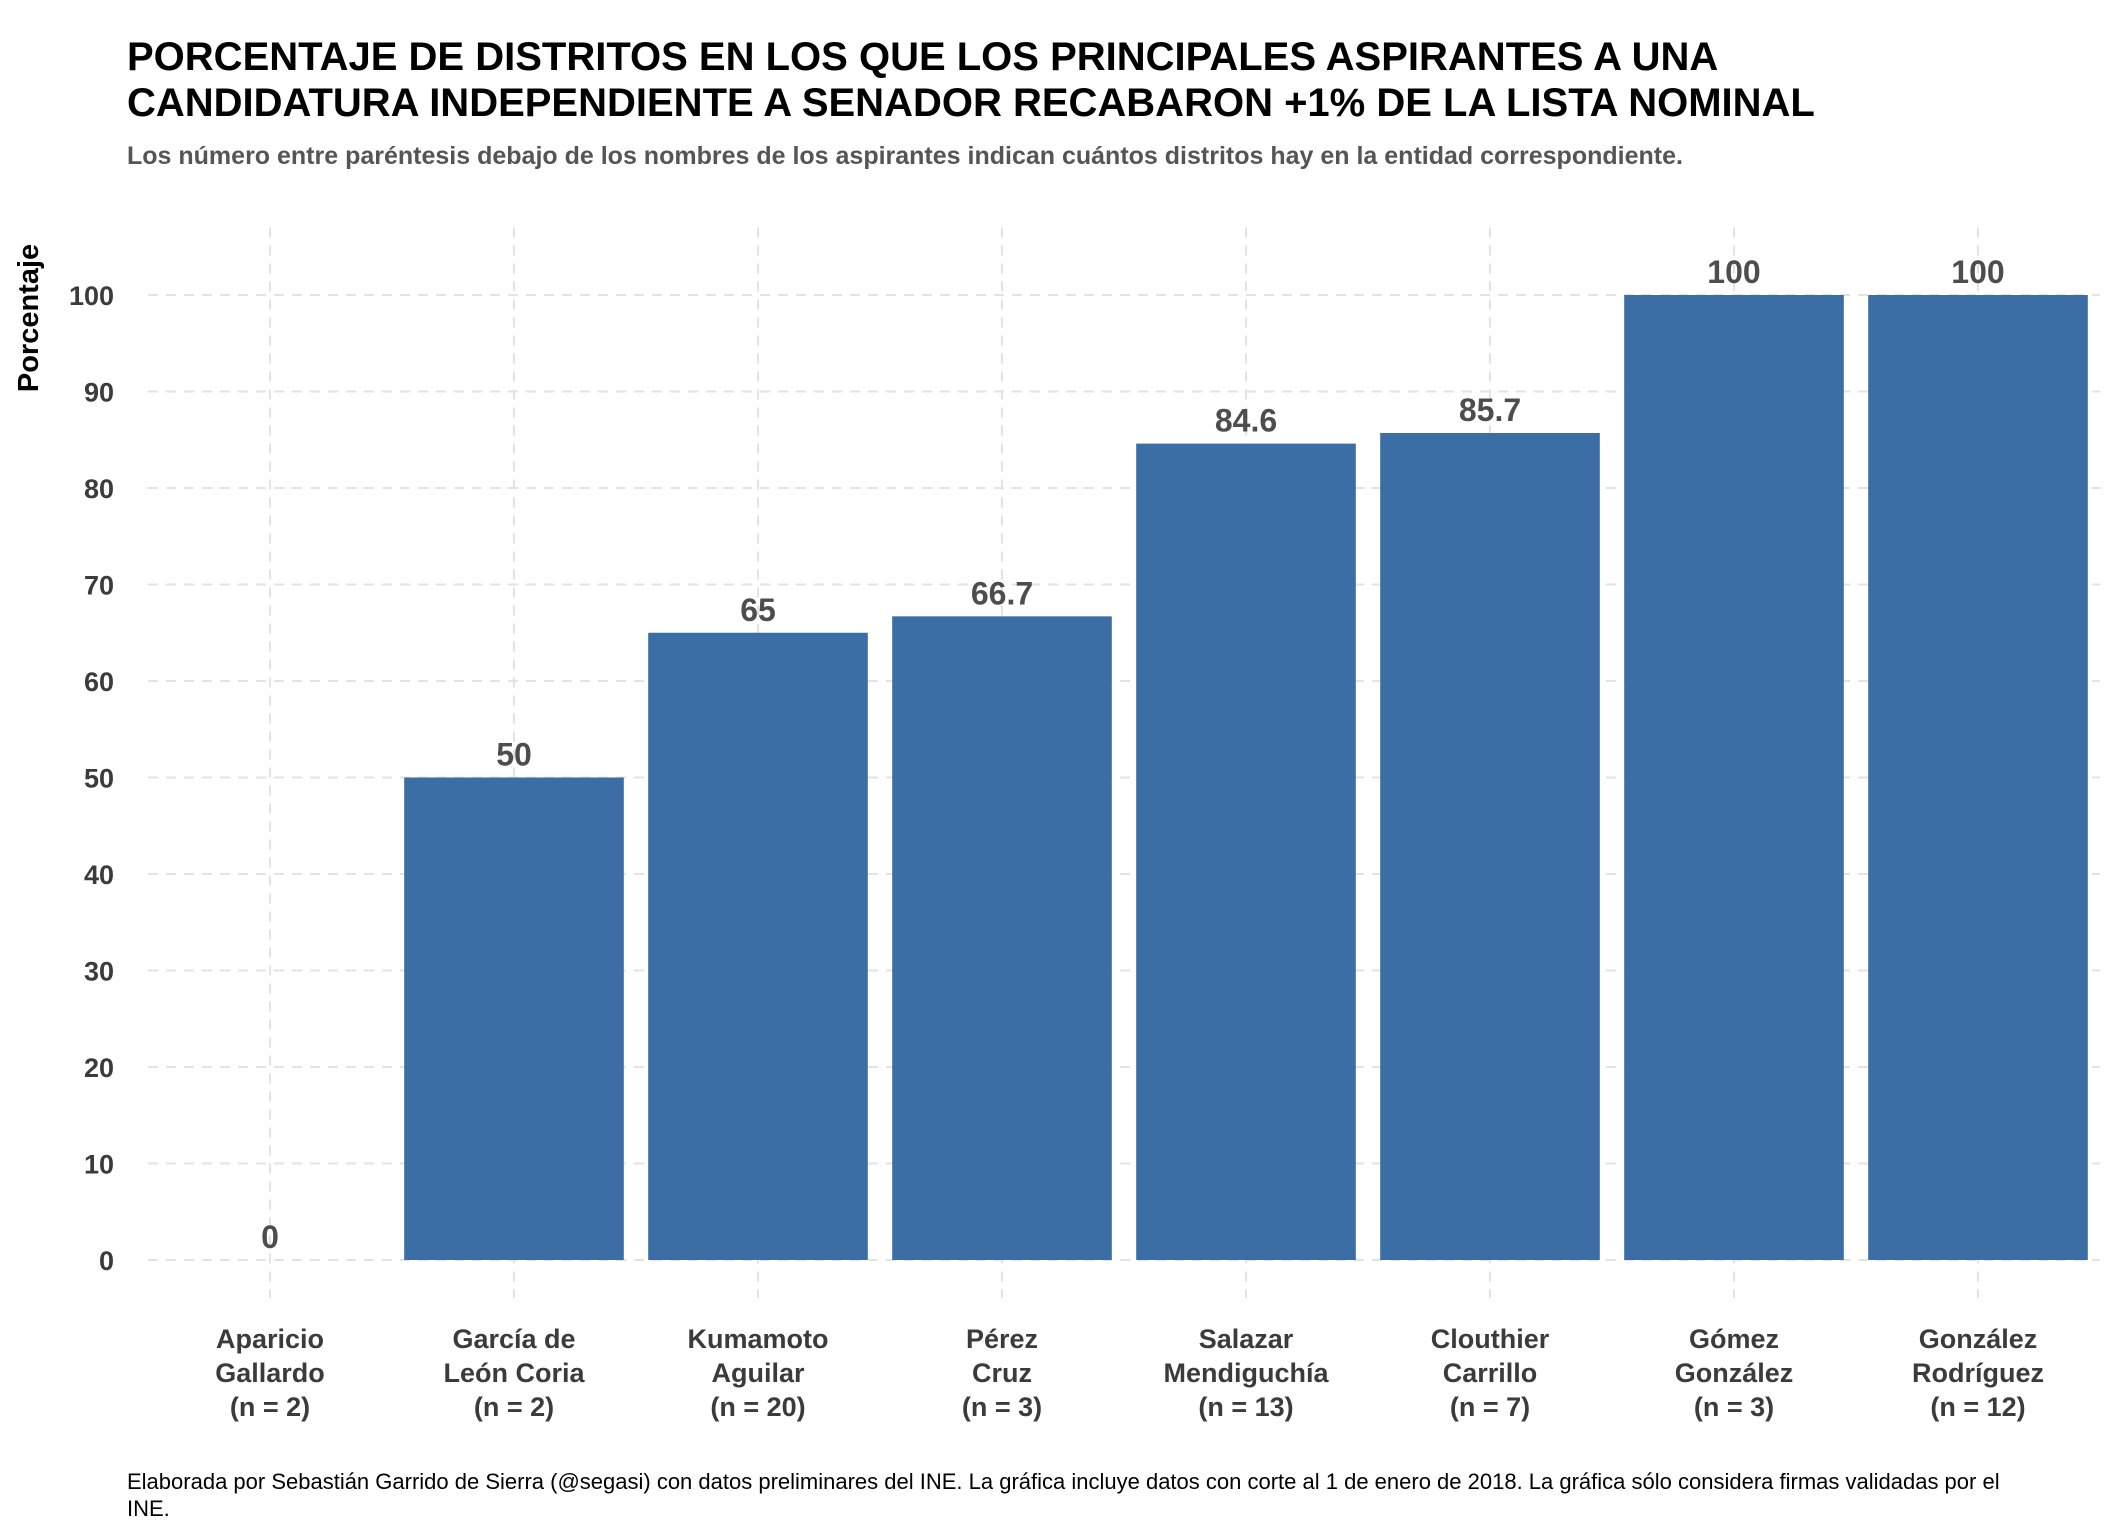  Describe the element at coordinates (270, 1237) in the screenshot. I see `bar-value-label: 0` at that location.